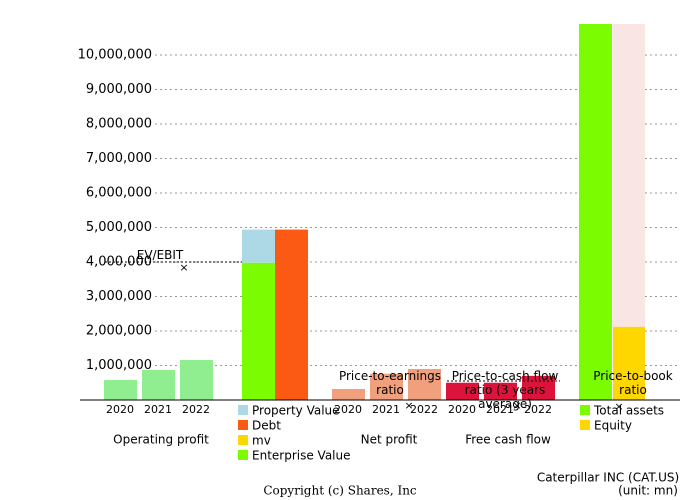 This screenshot has width=680, height=500. Describe the element at coordinates (389, 440) in the screenshot. I see `group-label: Net profit` at that location.